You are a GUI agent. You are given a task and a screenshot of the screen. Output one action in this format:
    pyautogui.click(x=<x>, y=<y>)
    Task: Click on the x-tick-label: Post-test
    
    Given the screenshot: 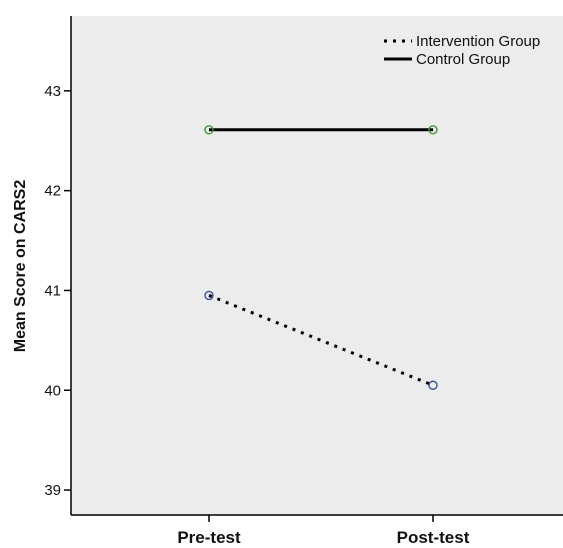 What is the action you would take?
    pyautogui.click(x=433, y=537)
    